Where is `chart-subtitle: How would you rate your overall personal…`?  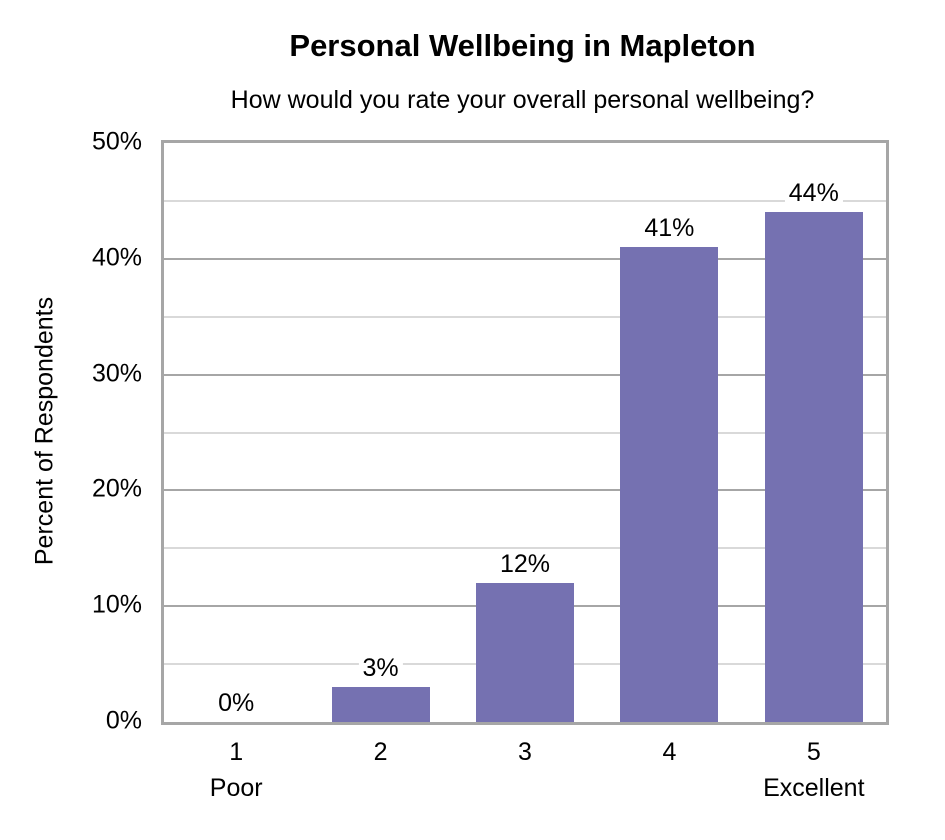 chart-subtitle: How would you rate your overall personal… is located at coordinates (522, 100).